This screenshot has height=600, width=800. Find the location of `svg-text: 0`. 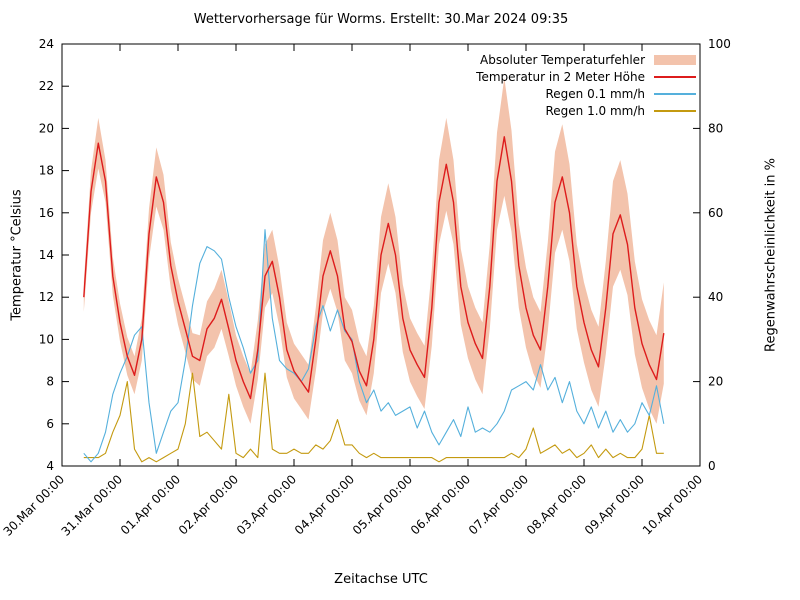

svg-text: 0 is located at coordinates (712, 466).